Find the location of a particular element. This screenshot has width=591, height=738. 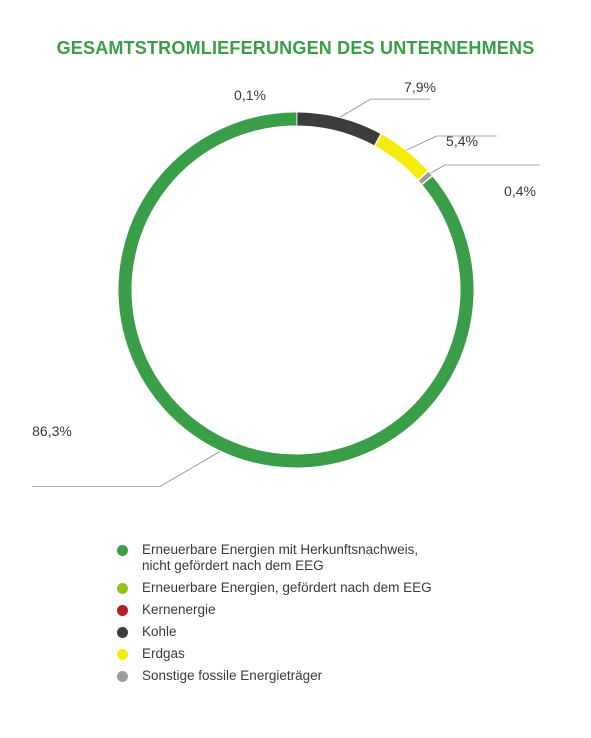

data-label: 0,1% is located at coordinates (250, 95).